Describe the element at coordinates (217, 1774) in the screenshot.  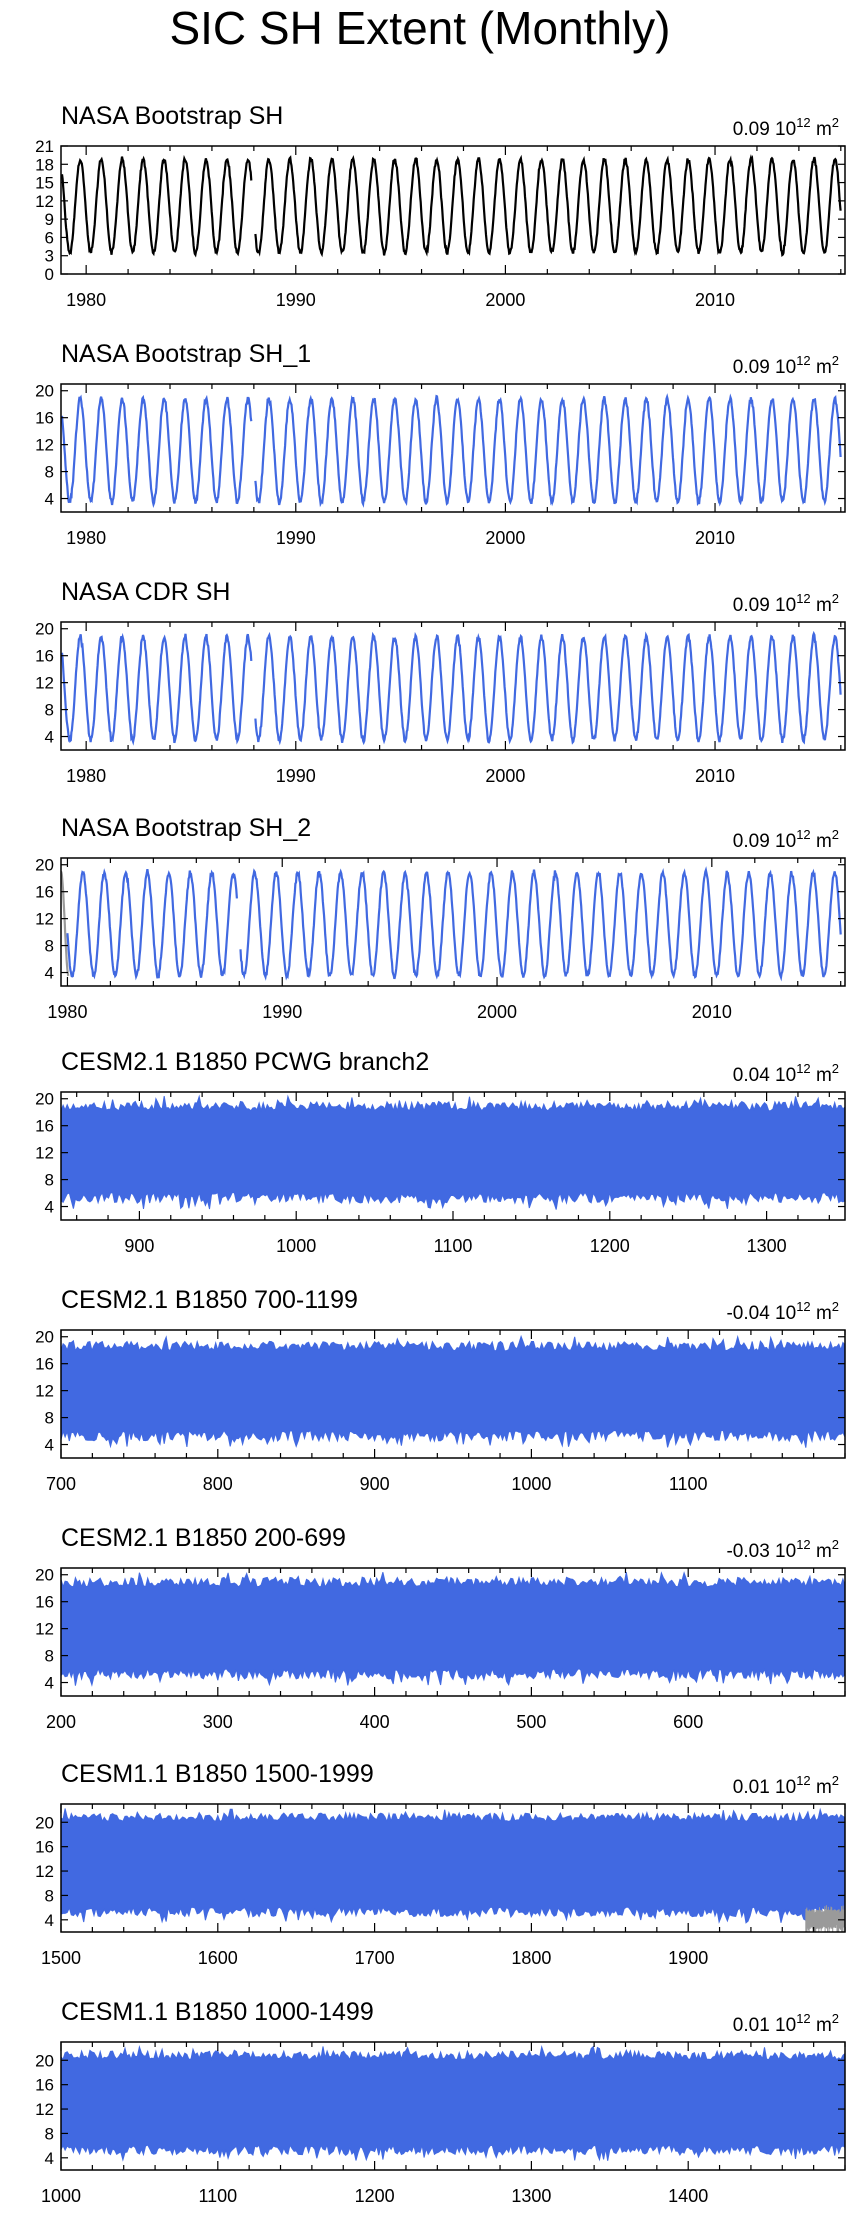
I see `panel-title: CESM1.1 B1850 1500-1999` at that location.